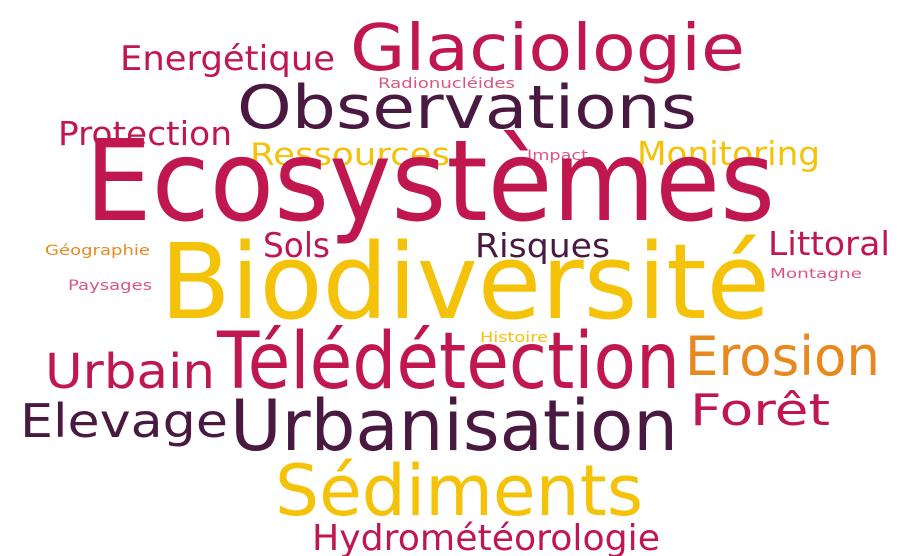 Image resolution: width=897 pixels, height=556 pixels. I want to click on word: Risques, so click(542, 245).